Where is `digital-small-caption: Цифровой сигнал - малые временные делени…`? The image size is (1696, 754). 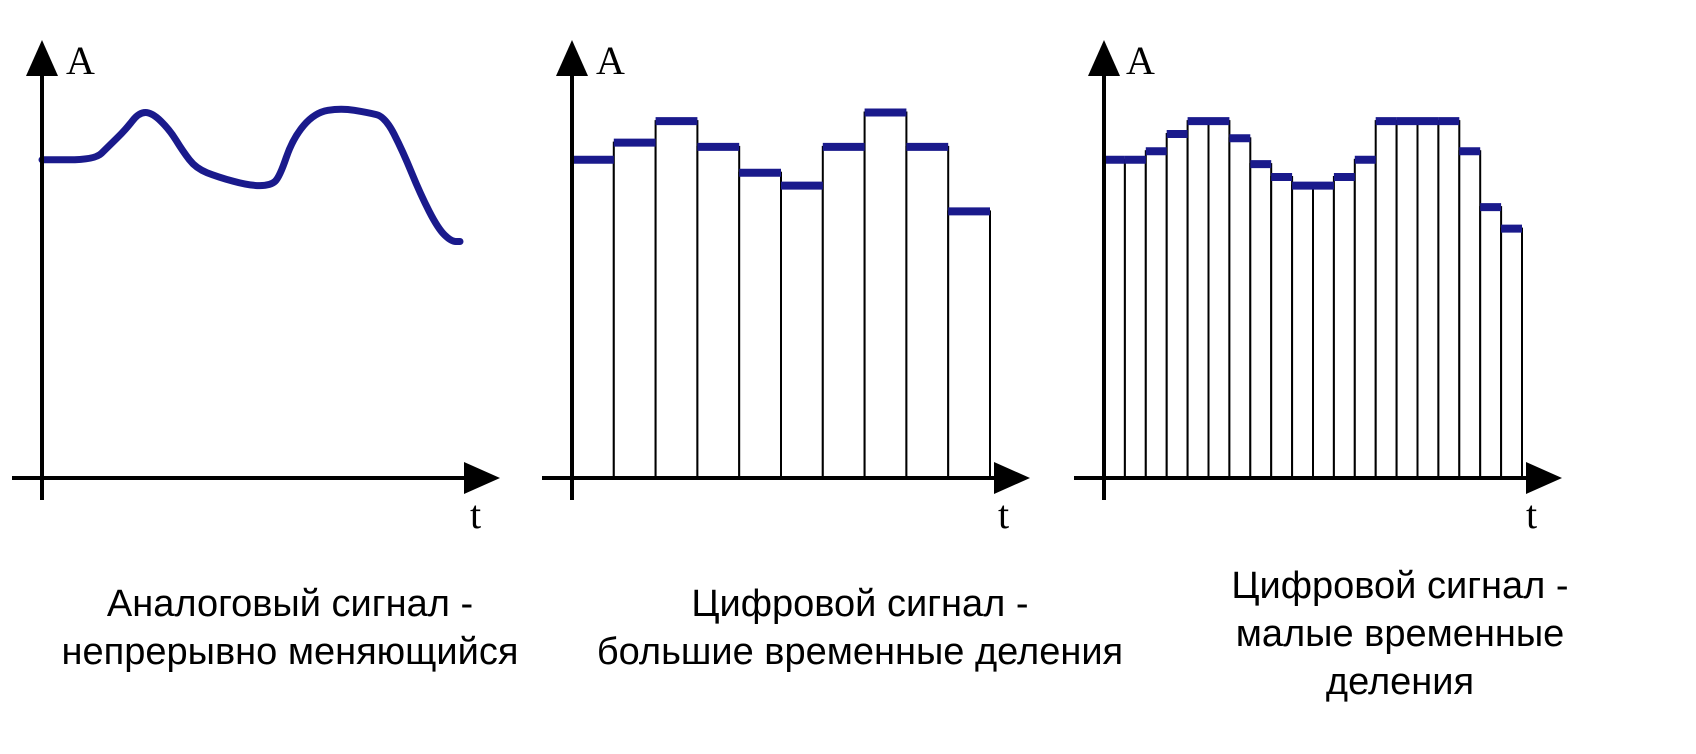 digital-small-caption: Цифровой сигнал - малые временные делени… is located at coordinates (1400, 634).